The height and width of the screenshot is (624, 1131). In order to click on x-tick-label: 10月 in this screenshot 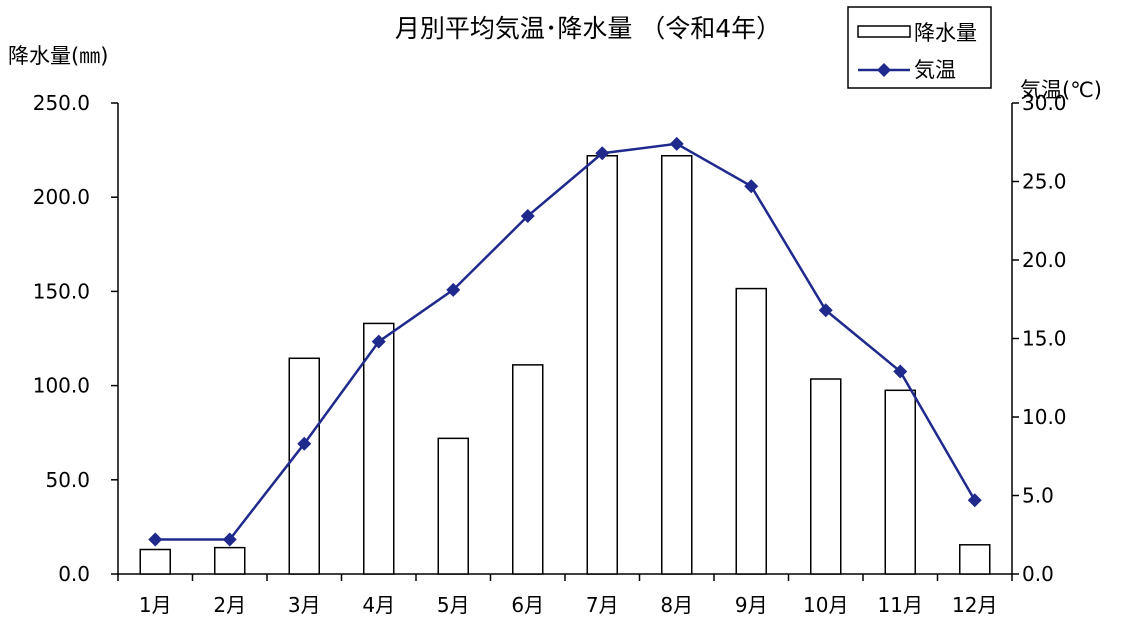, I will do `click(825, 605)`.